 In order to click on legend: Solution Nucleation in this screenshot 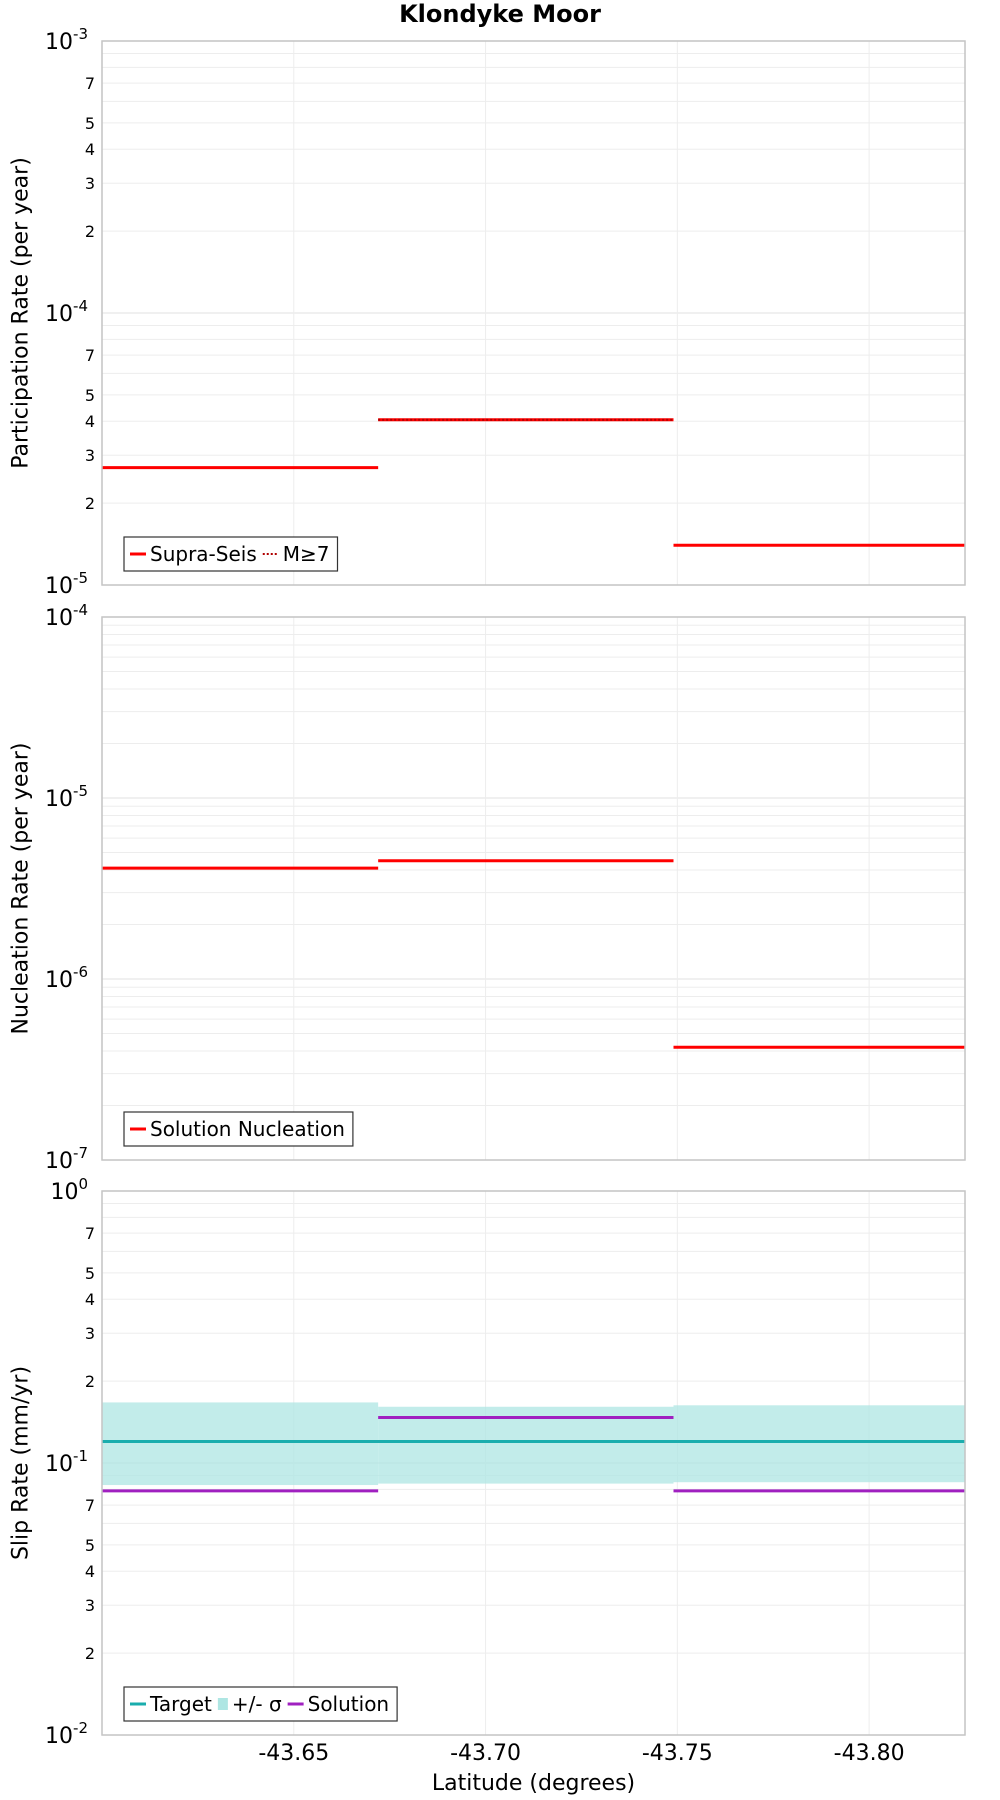, I will do `click(238, 1129)`.